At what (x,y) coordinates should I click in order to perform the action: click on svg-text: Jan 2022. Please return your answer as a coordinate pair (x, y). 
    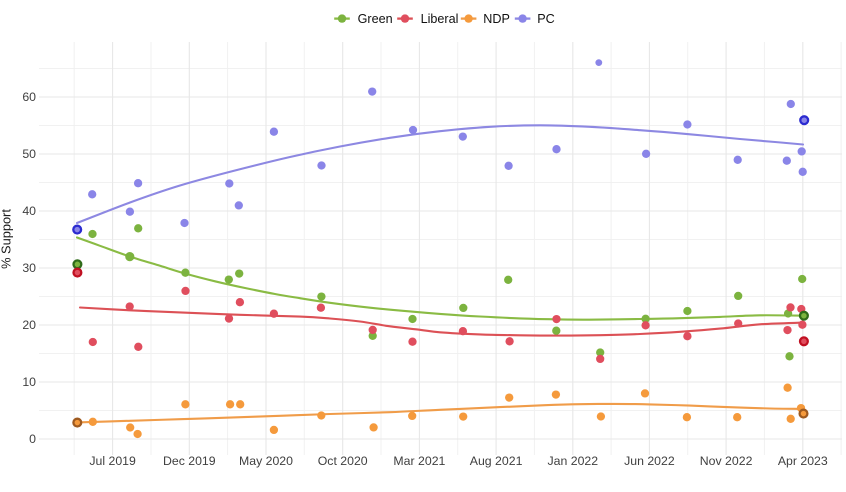
    Looking at the image, I should click on (572, 461).